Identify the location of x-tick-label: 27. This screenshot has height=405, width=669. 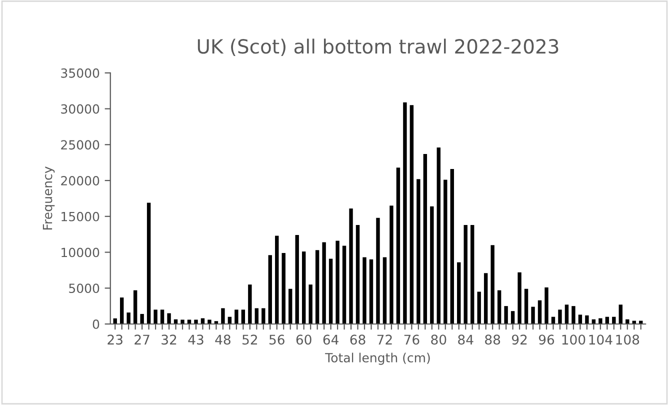
(142, 339).